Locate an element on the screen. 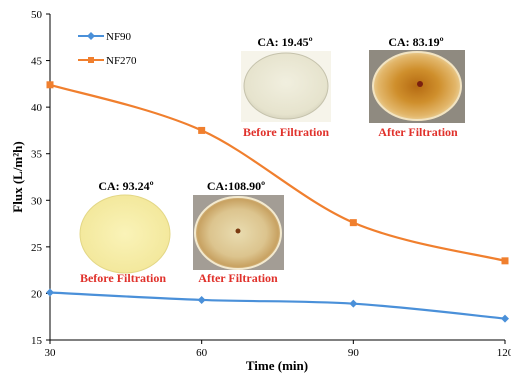  y-tick-label: 15 is located at coordinates (37, 341).